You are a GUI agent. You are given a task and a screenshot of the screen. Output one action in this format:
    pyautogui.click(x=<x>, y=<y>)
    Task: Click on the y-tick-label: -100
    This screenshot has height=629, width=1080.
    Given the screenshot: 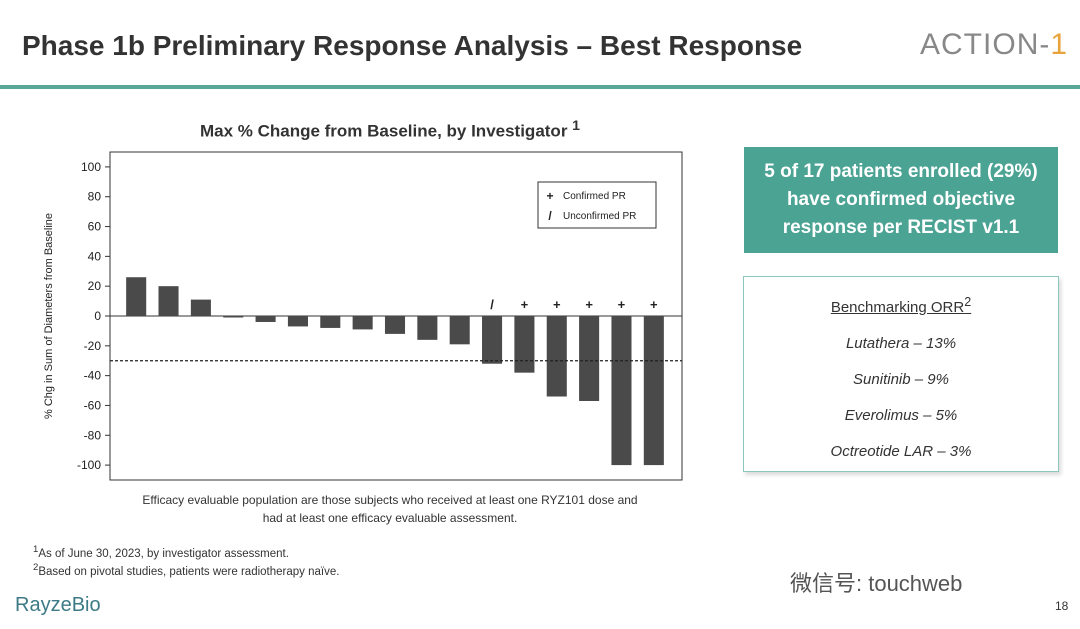 What is the action you would take?
    pyautogui.click(x=89, y=465)
    